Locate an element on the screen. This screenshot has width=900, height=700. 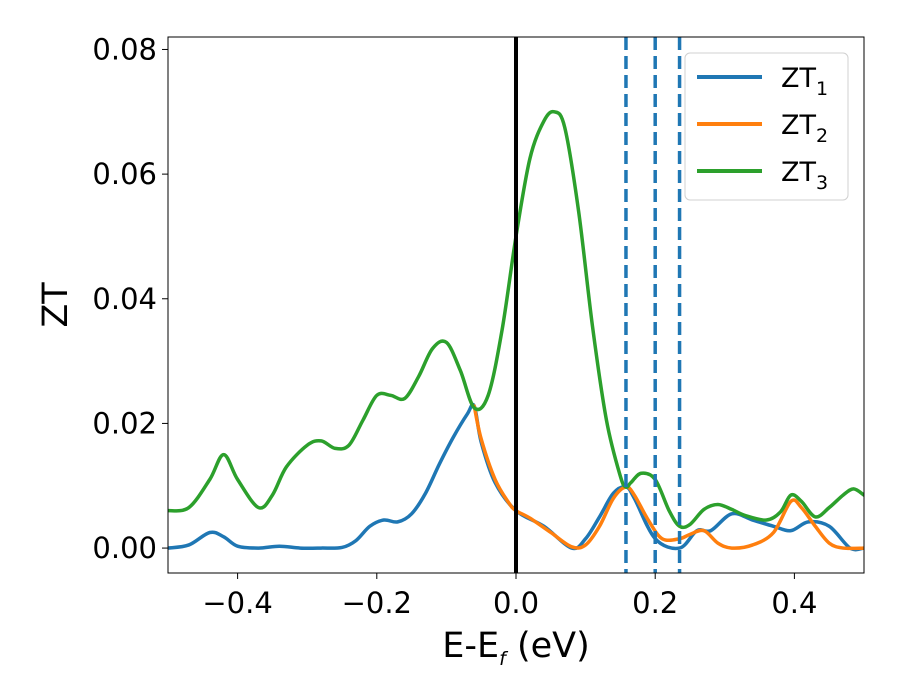
x-axis-title-subscript: f is located at coordinates (504, 659).